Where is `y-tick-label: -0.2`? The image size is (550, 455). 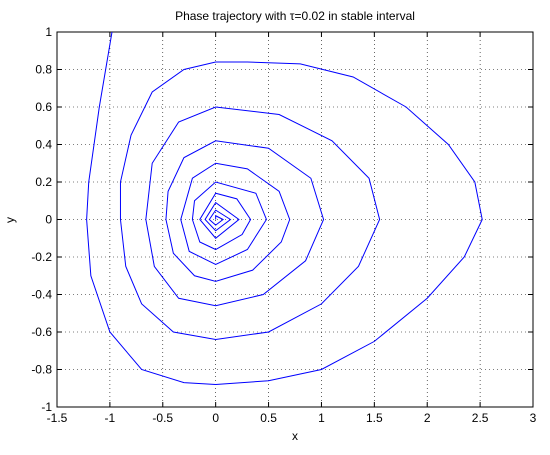
y-tick-label: -0.2 is located at coordinates (41, 257).